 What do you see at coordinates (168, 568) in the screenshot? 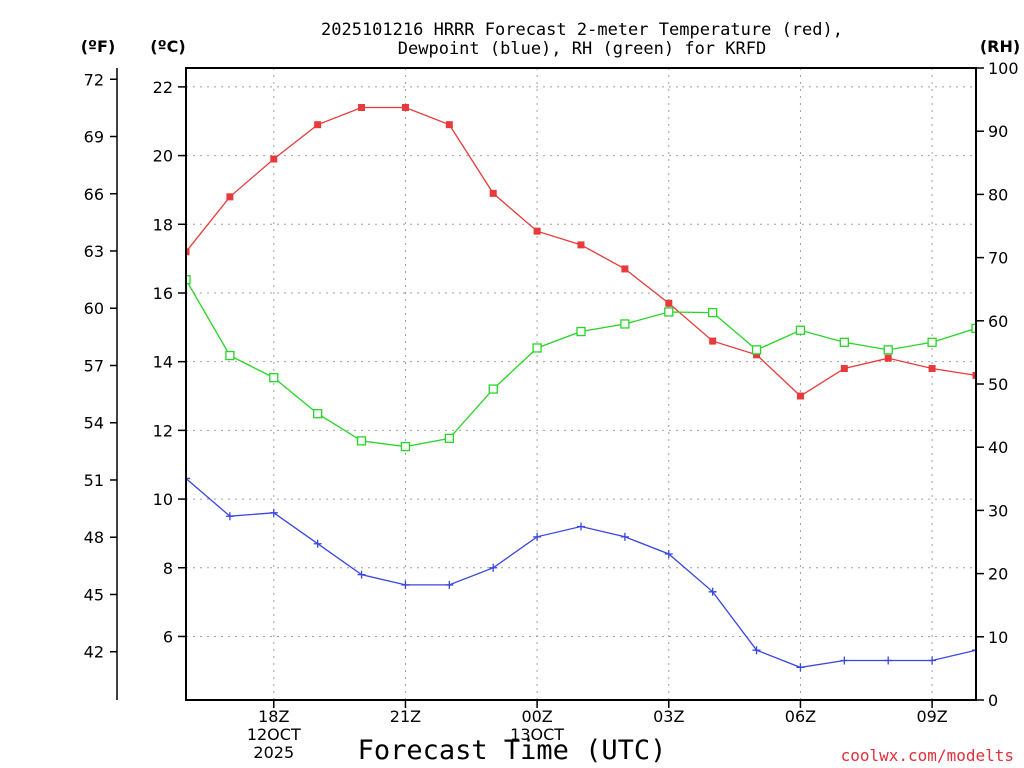
I see `celsius-tick-label: 8` at bounding box center [168, 568].